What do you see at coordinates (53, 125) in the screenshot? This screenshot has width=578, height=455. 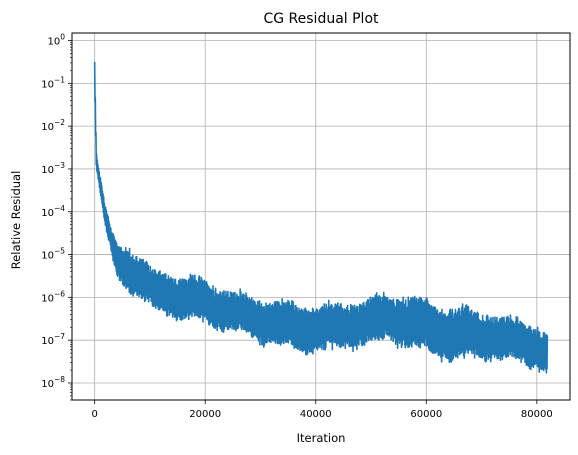 I see `y-tick-label: 10⁻²` at bounding box center [53, 125].